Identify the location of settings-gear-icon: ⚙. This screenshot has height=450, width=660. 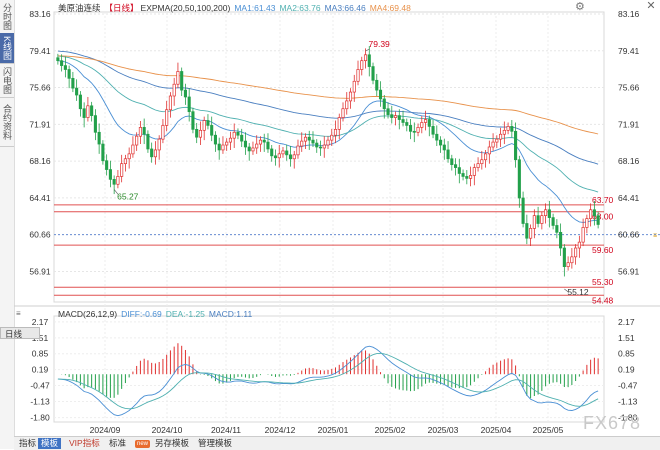
(580, 7).